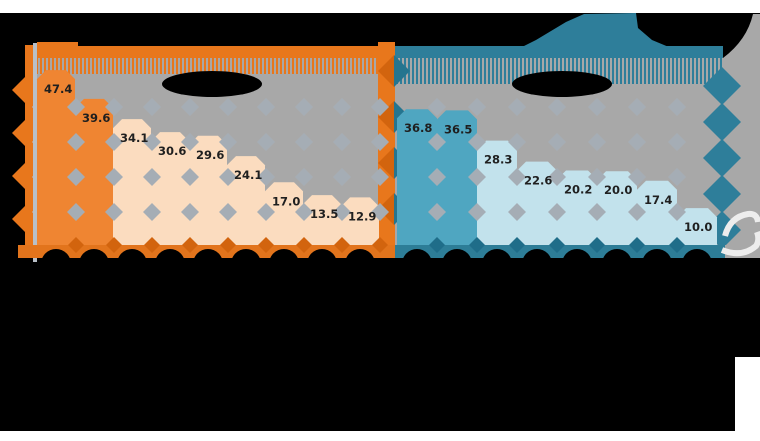 This screenshot has height=441, width=760. What do you see at coordinates (210, 155) in the screenshot?
I see `bar-value-label: 29.6` at bounding box center [210, 155].